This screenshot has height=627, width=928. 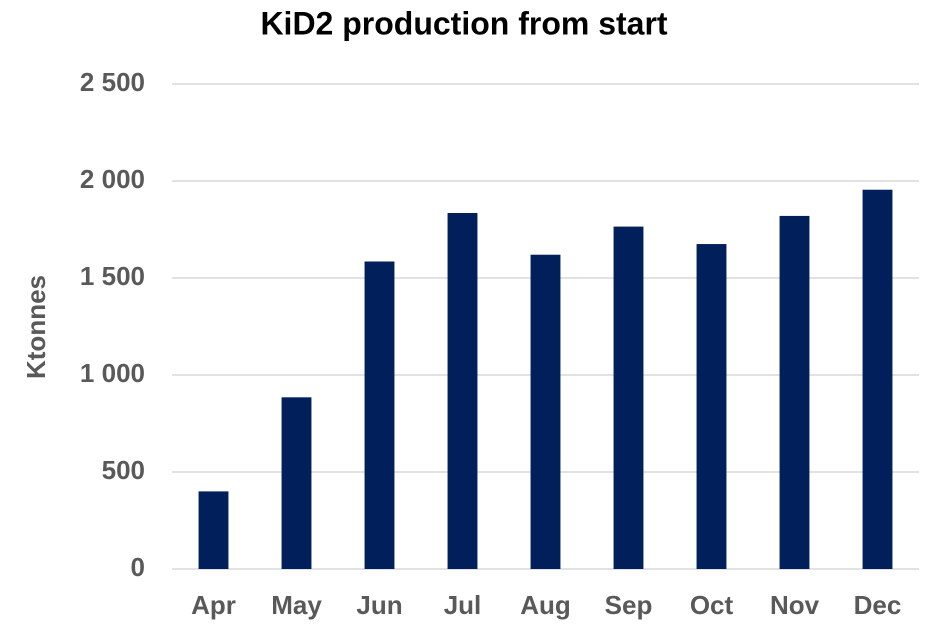 What do you see at coordinates (463, 605) in the screenshot?
I see `x-tick-label: Jul` at bounding box center [463, 605].